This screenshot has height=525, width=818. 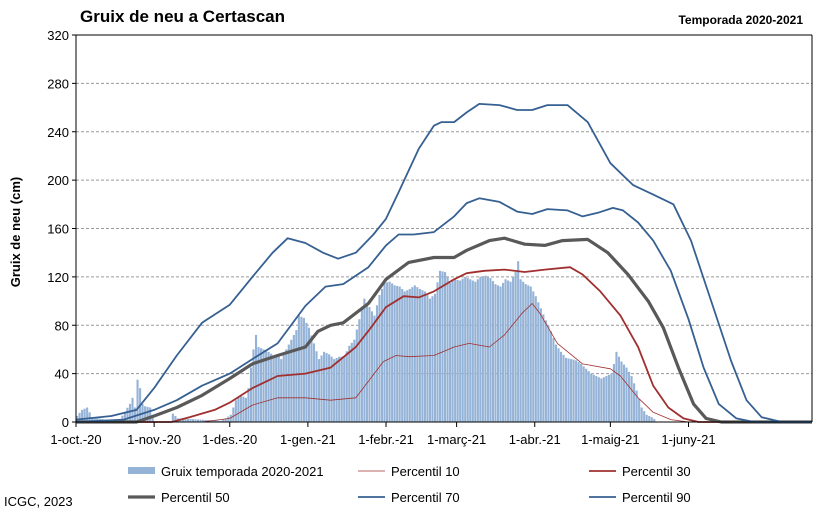 I want to click on legend-label: Percentil 50, so click(x=195, y=497).